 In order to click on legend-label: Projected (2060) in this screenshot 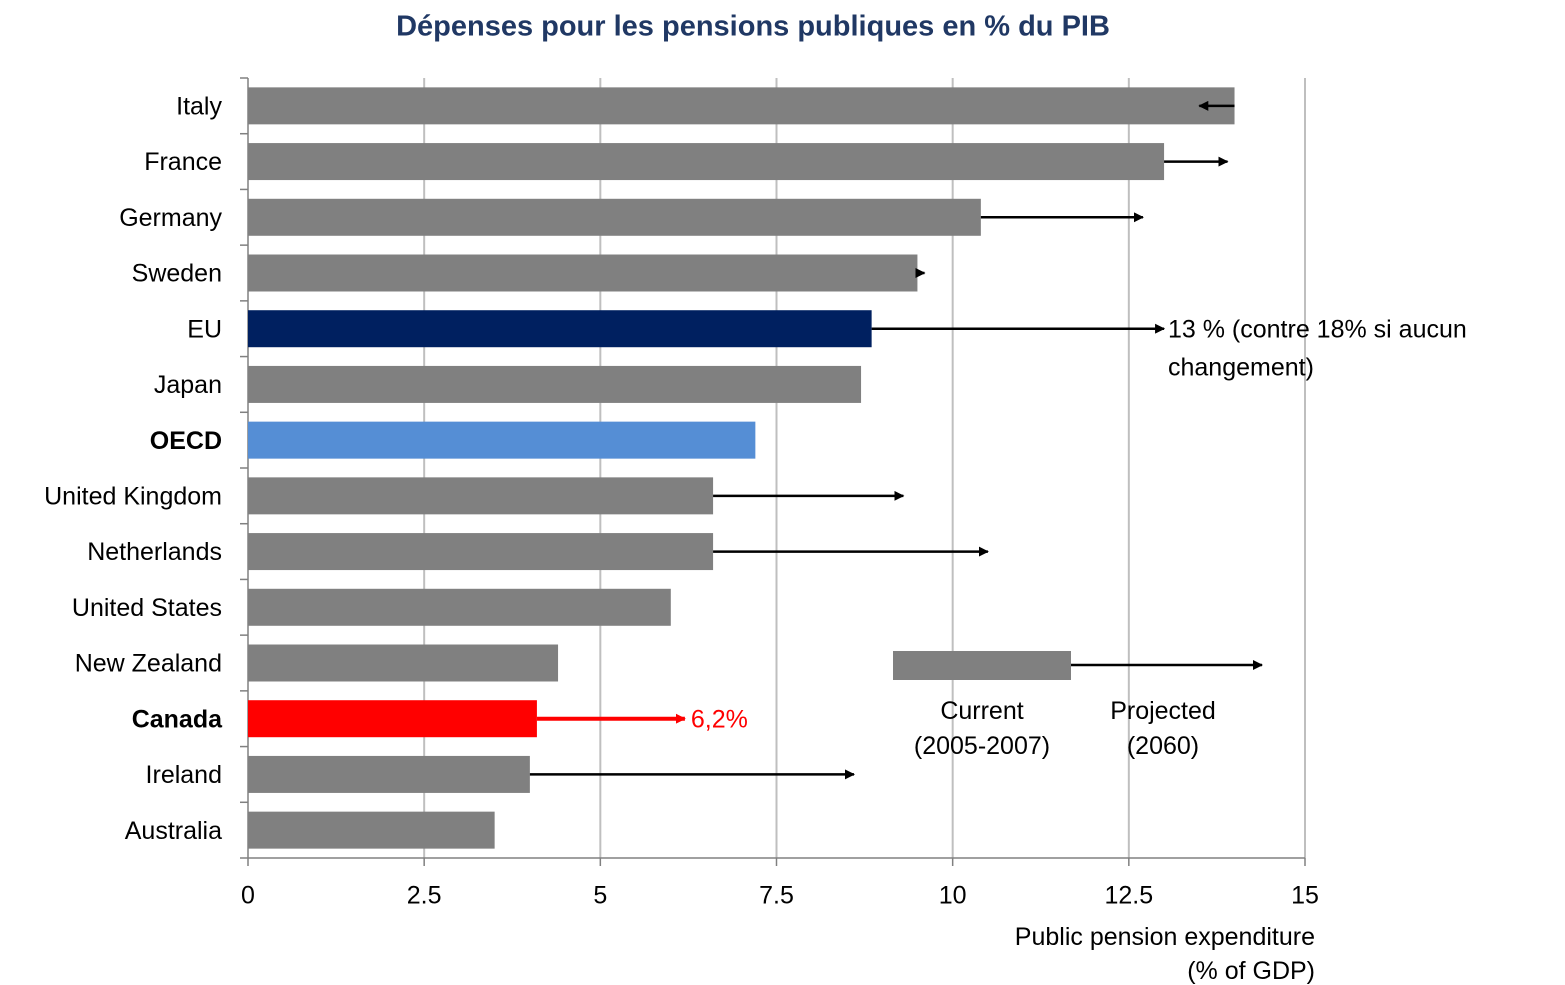, I will do `click(1163, 728)`.